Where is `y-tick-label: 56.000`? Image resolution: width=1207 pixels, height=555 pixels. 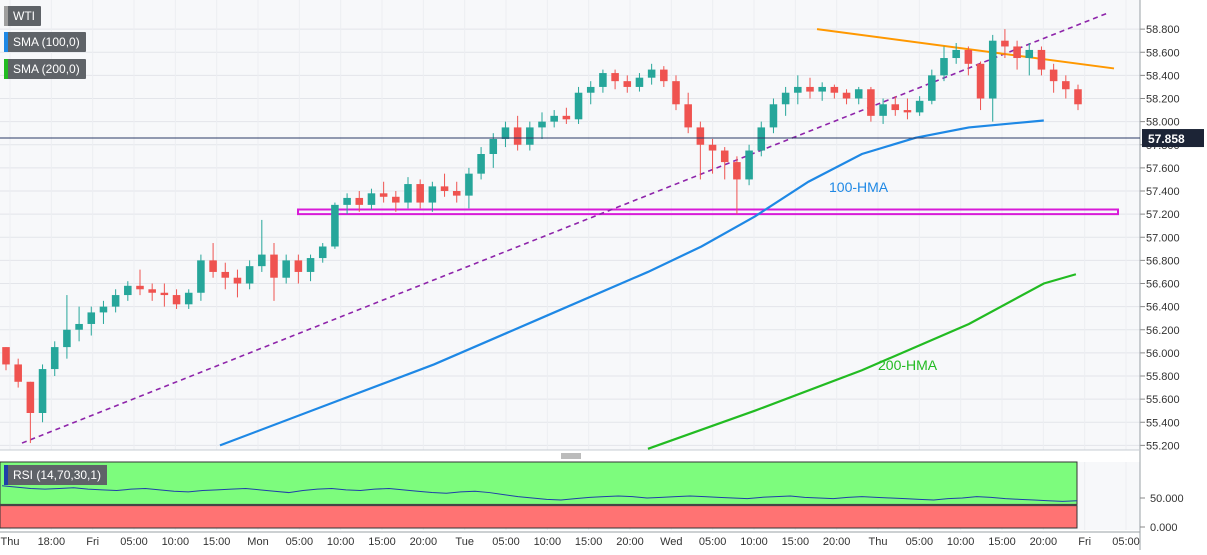 y-tick-label: 56.000 is located at coordinates (1163, 354).